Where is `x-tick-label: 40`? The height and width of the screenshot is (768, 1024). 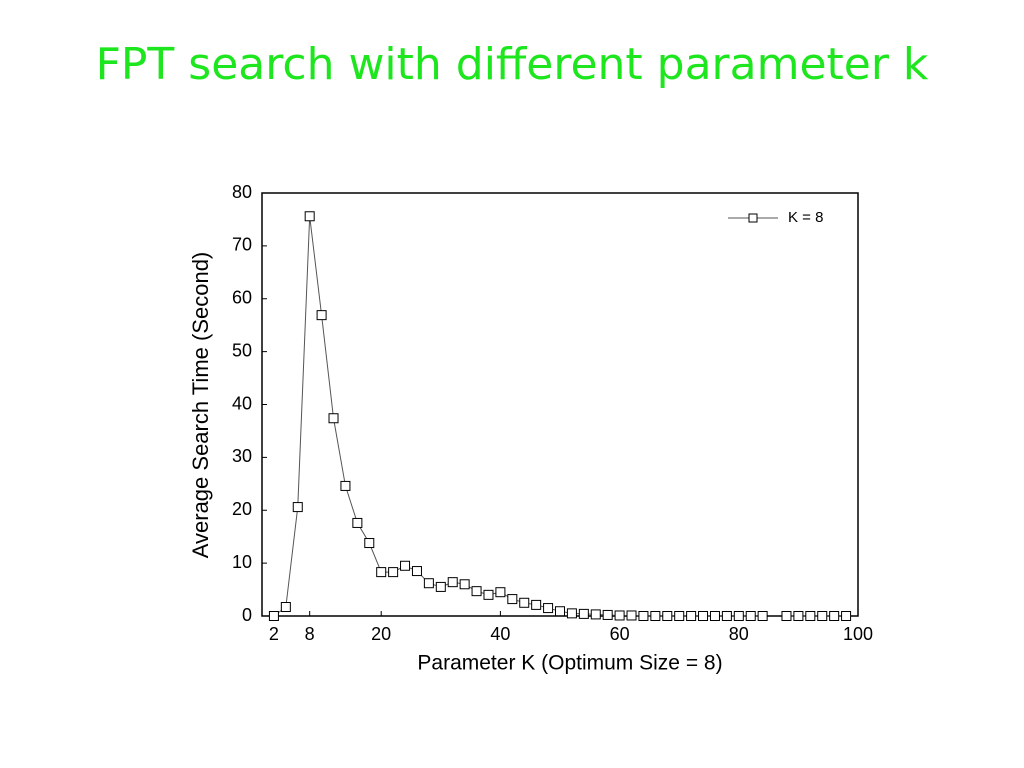
x-tick-label: 40 is located at coordinates (500, 634).